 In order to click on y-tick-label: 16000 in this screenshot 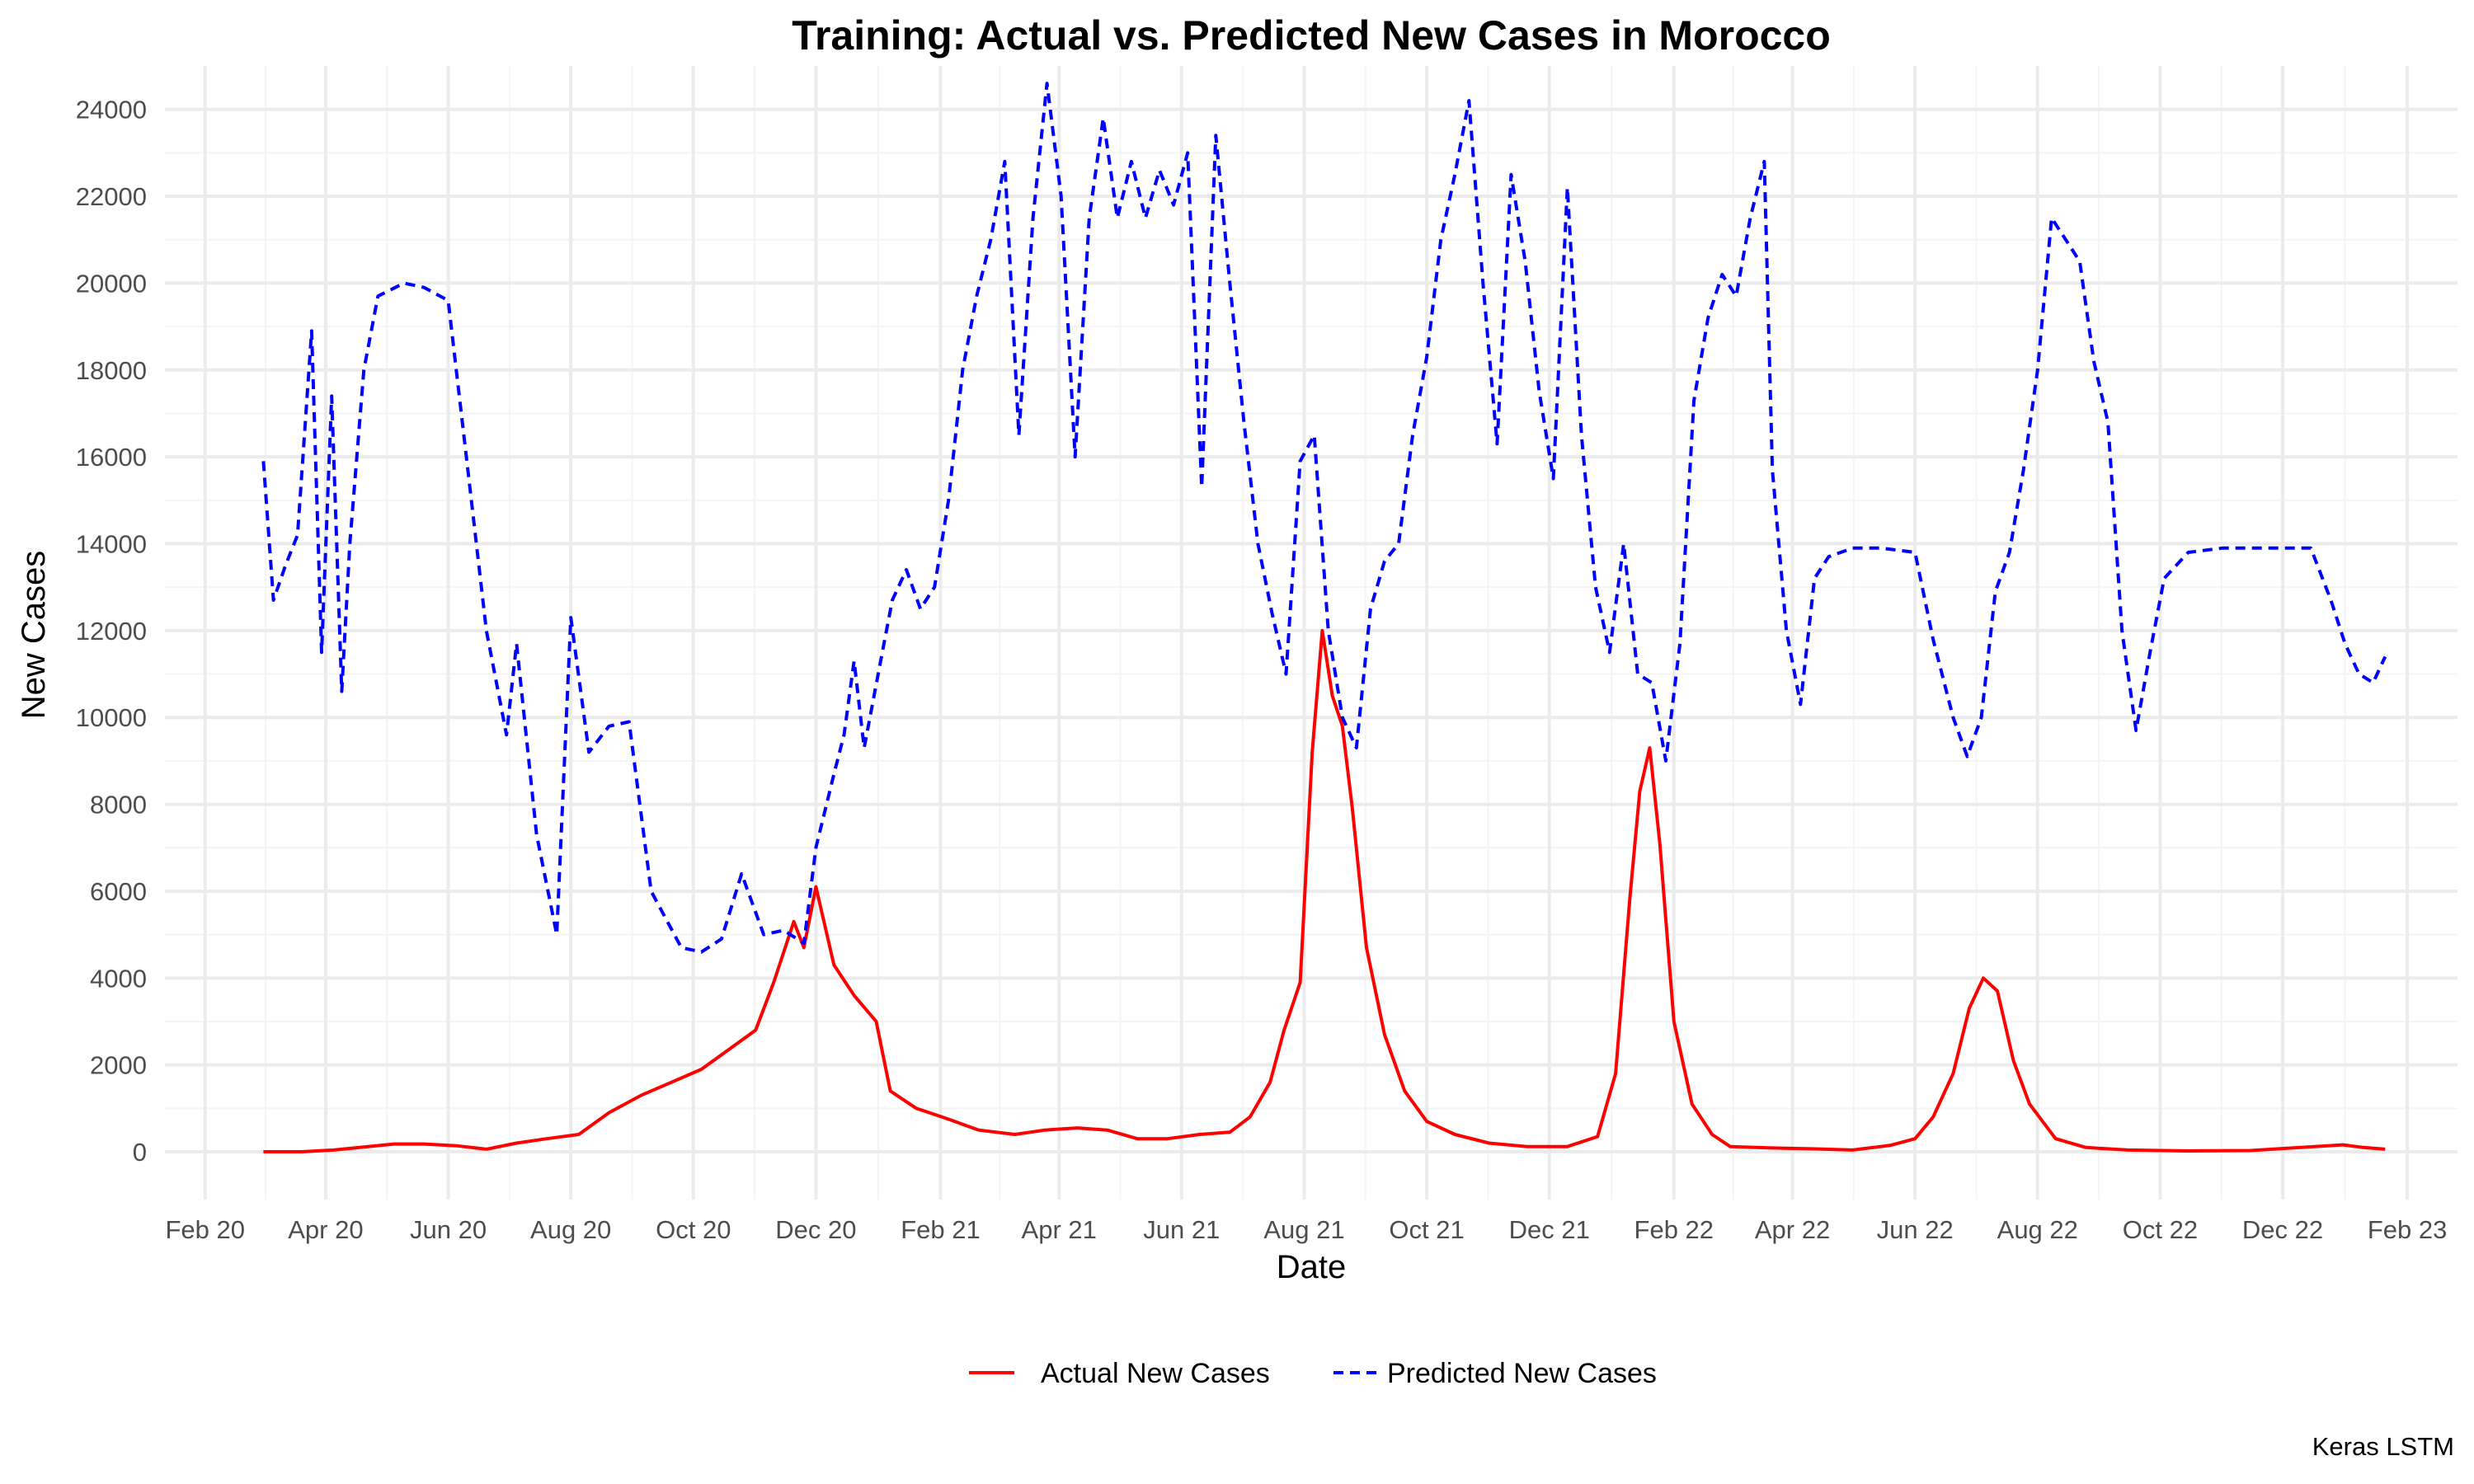, I will do `click(111, 458)`.